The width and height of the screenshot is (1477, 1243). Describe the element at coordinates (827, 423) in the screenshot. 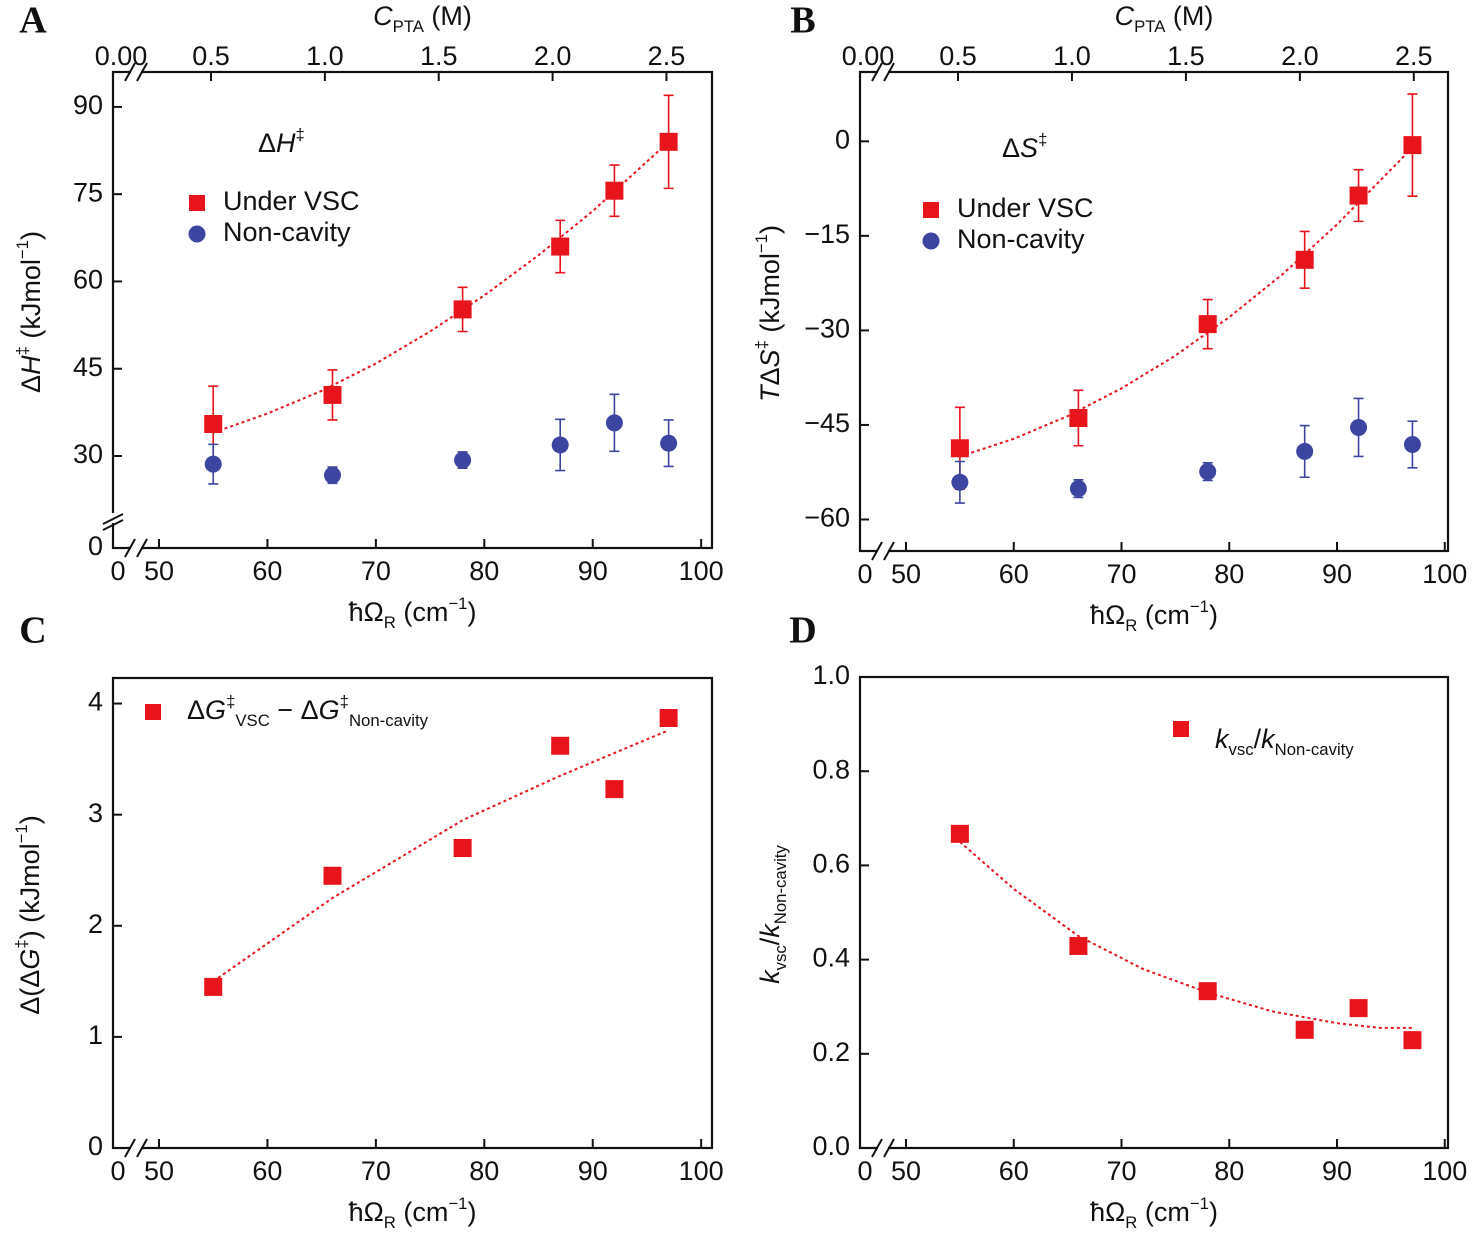

I see `y-tick-label: −45` at that location.